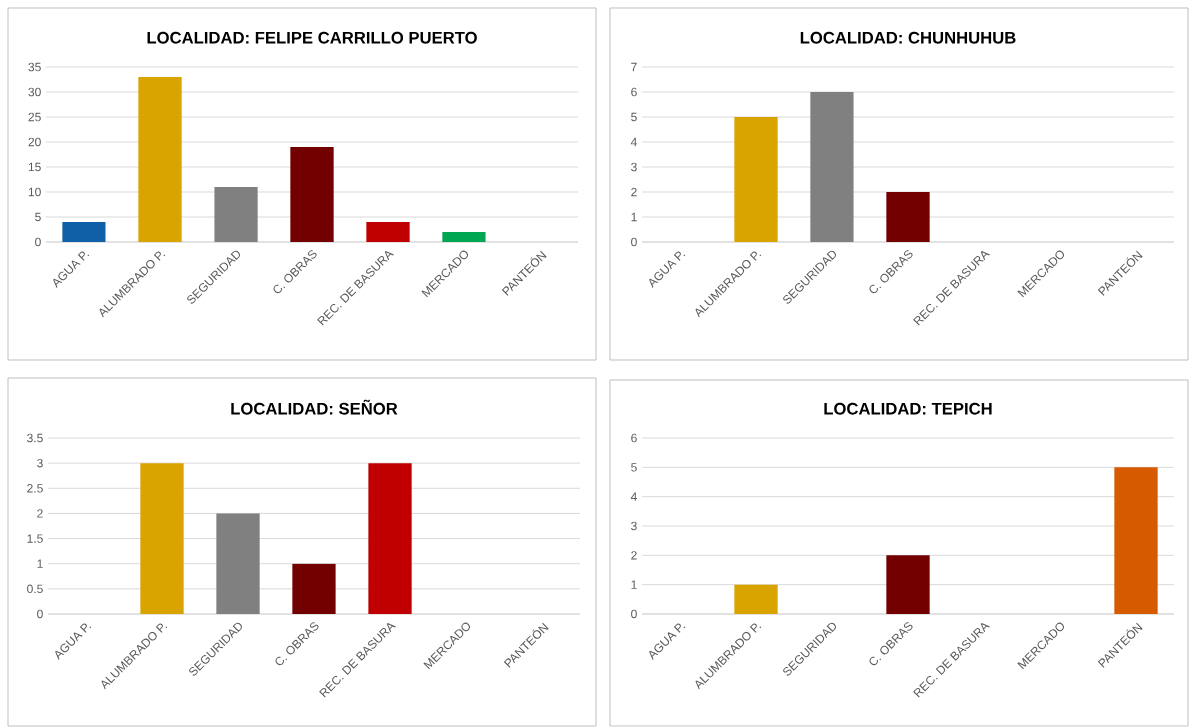 This screenshot has height=728, width=1189. Describe the element at coordinates (908, 408) in the screenshot. I see `chart-title: LOCALIDAD: TEPICH` at that location.